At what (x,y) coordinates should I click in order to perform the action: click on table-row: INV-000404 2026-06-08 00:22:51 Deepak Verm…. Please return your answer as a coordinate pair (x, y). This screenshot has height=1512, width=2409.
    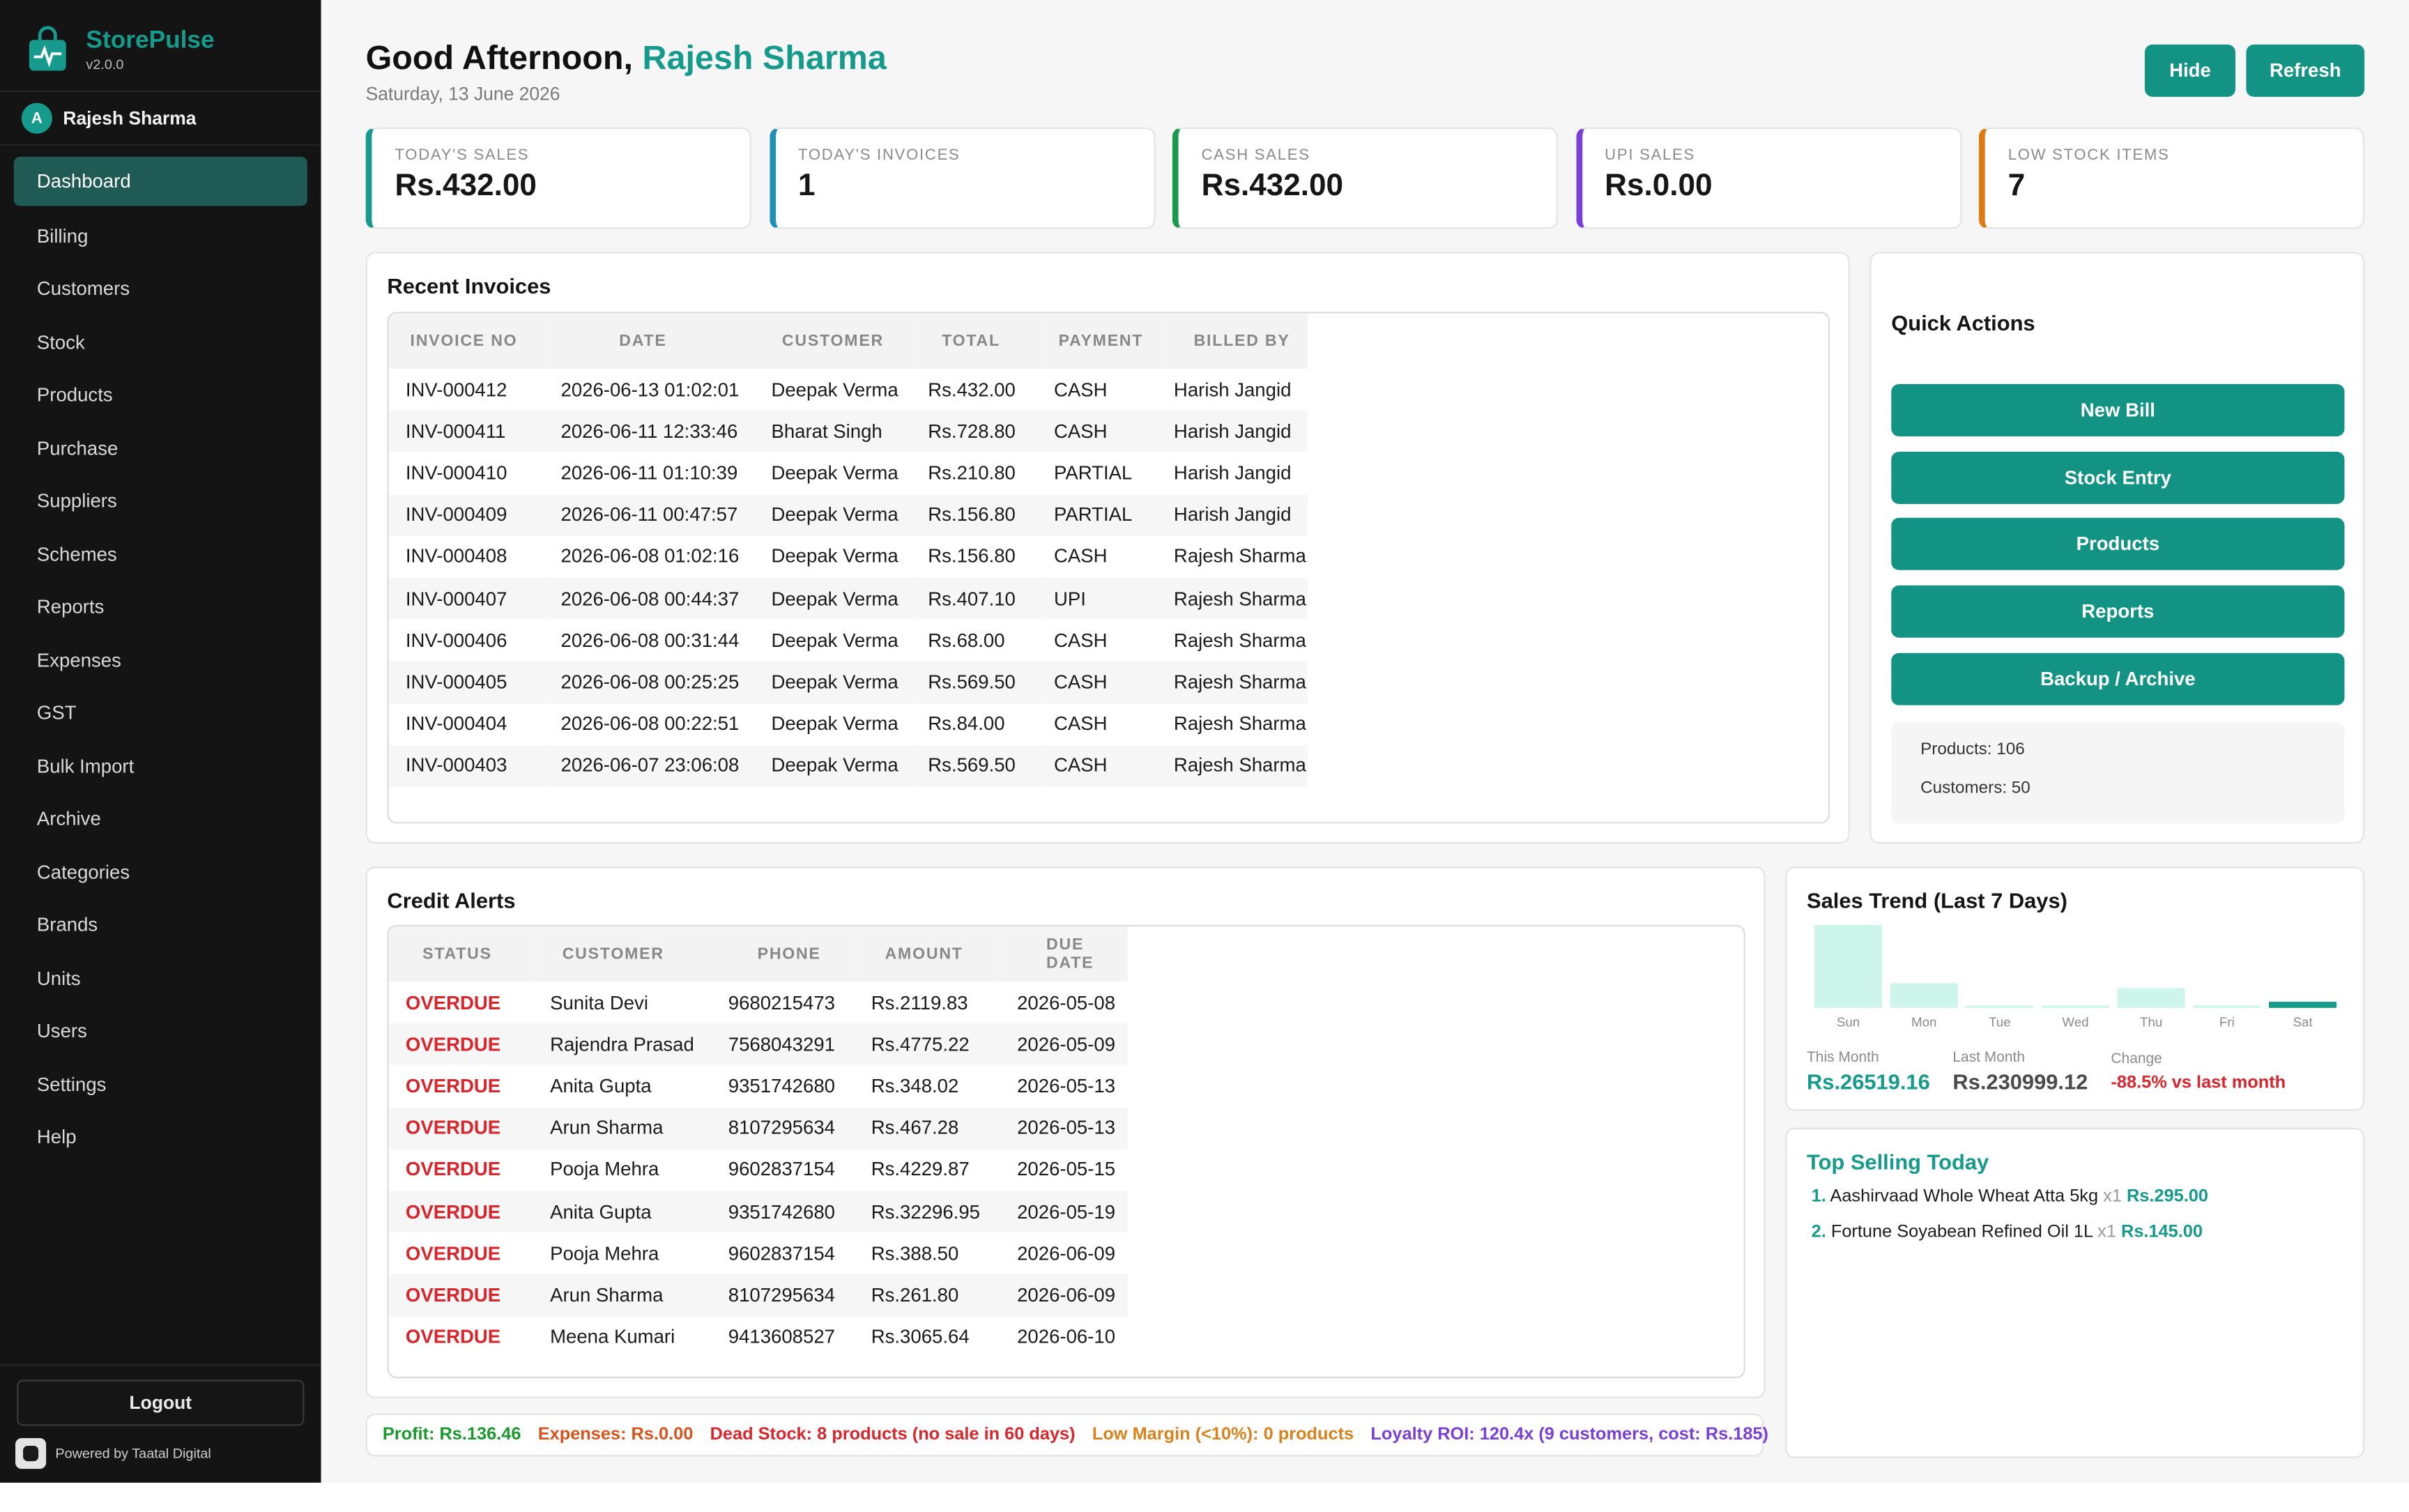
    Looking at the image, I should click on (849, 723).